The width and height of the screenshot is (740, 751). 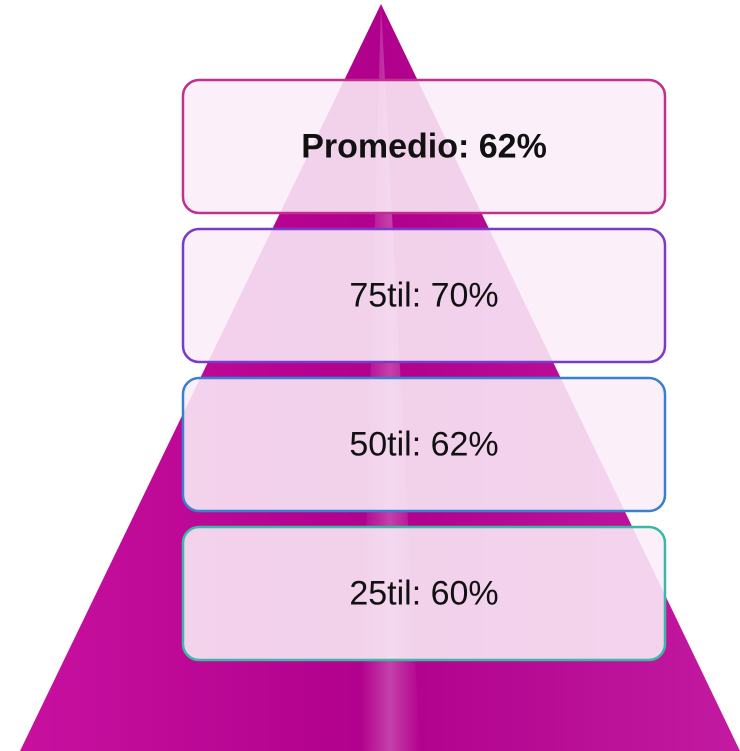 I want to click on level-label: Promedio: 62%, so click(x=424, y=146).